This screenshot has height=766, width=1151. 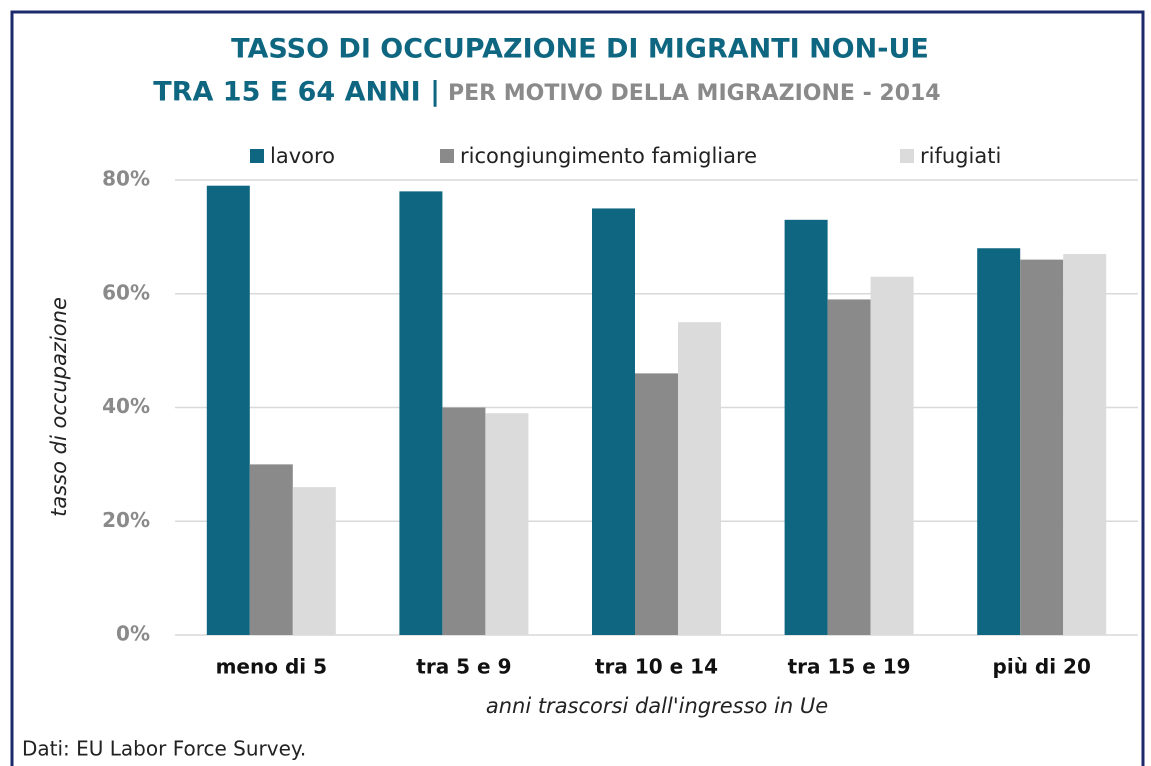 I want to click on x-axis-label: anni trascorsi dall'ingresso in Ue, so click(x=657, y=706).